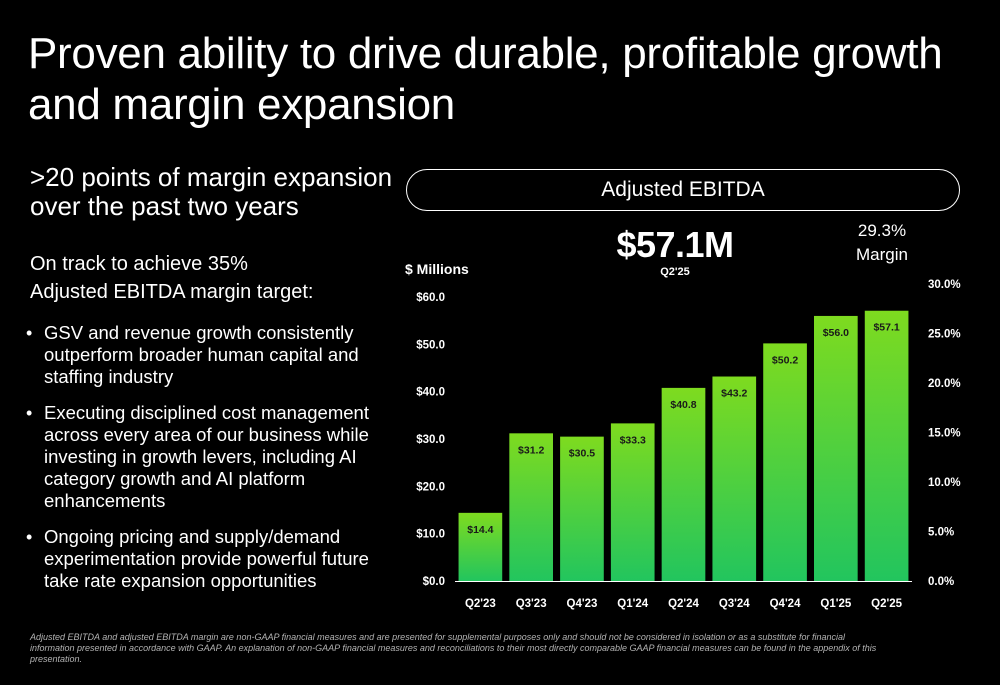 The height and width of the screenshot is (685, 1000). I want to click on chart-title-pill: Adjusted EBITDA, so click(683, 190).